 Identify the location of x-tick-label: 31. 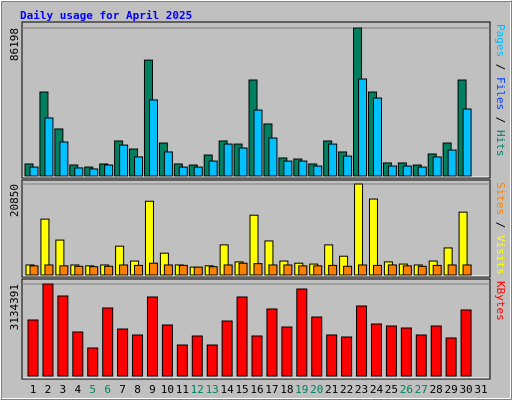
(480, 389).